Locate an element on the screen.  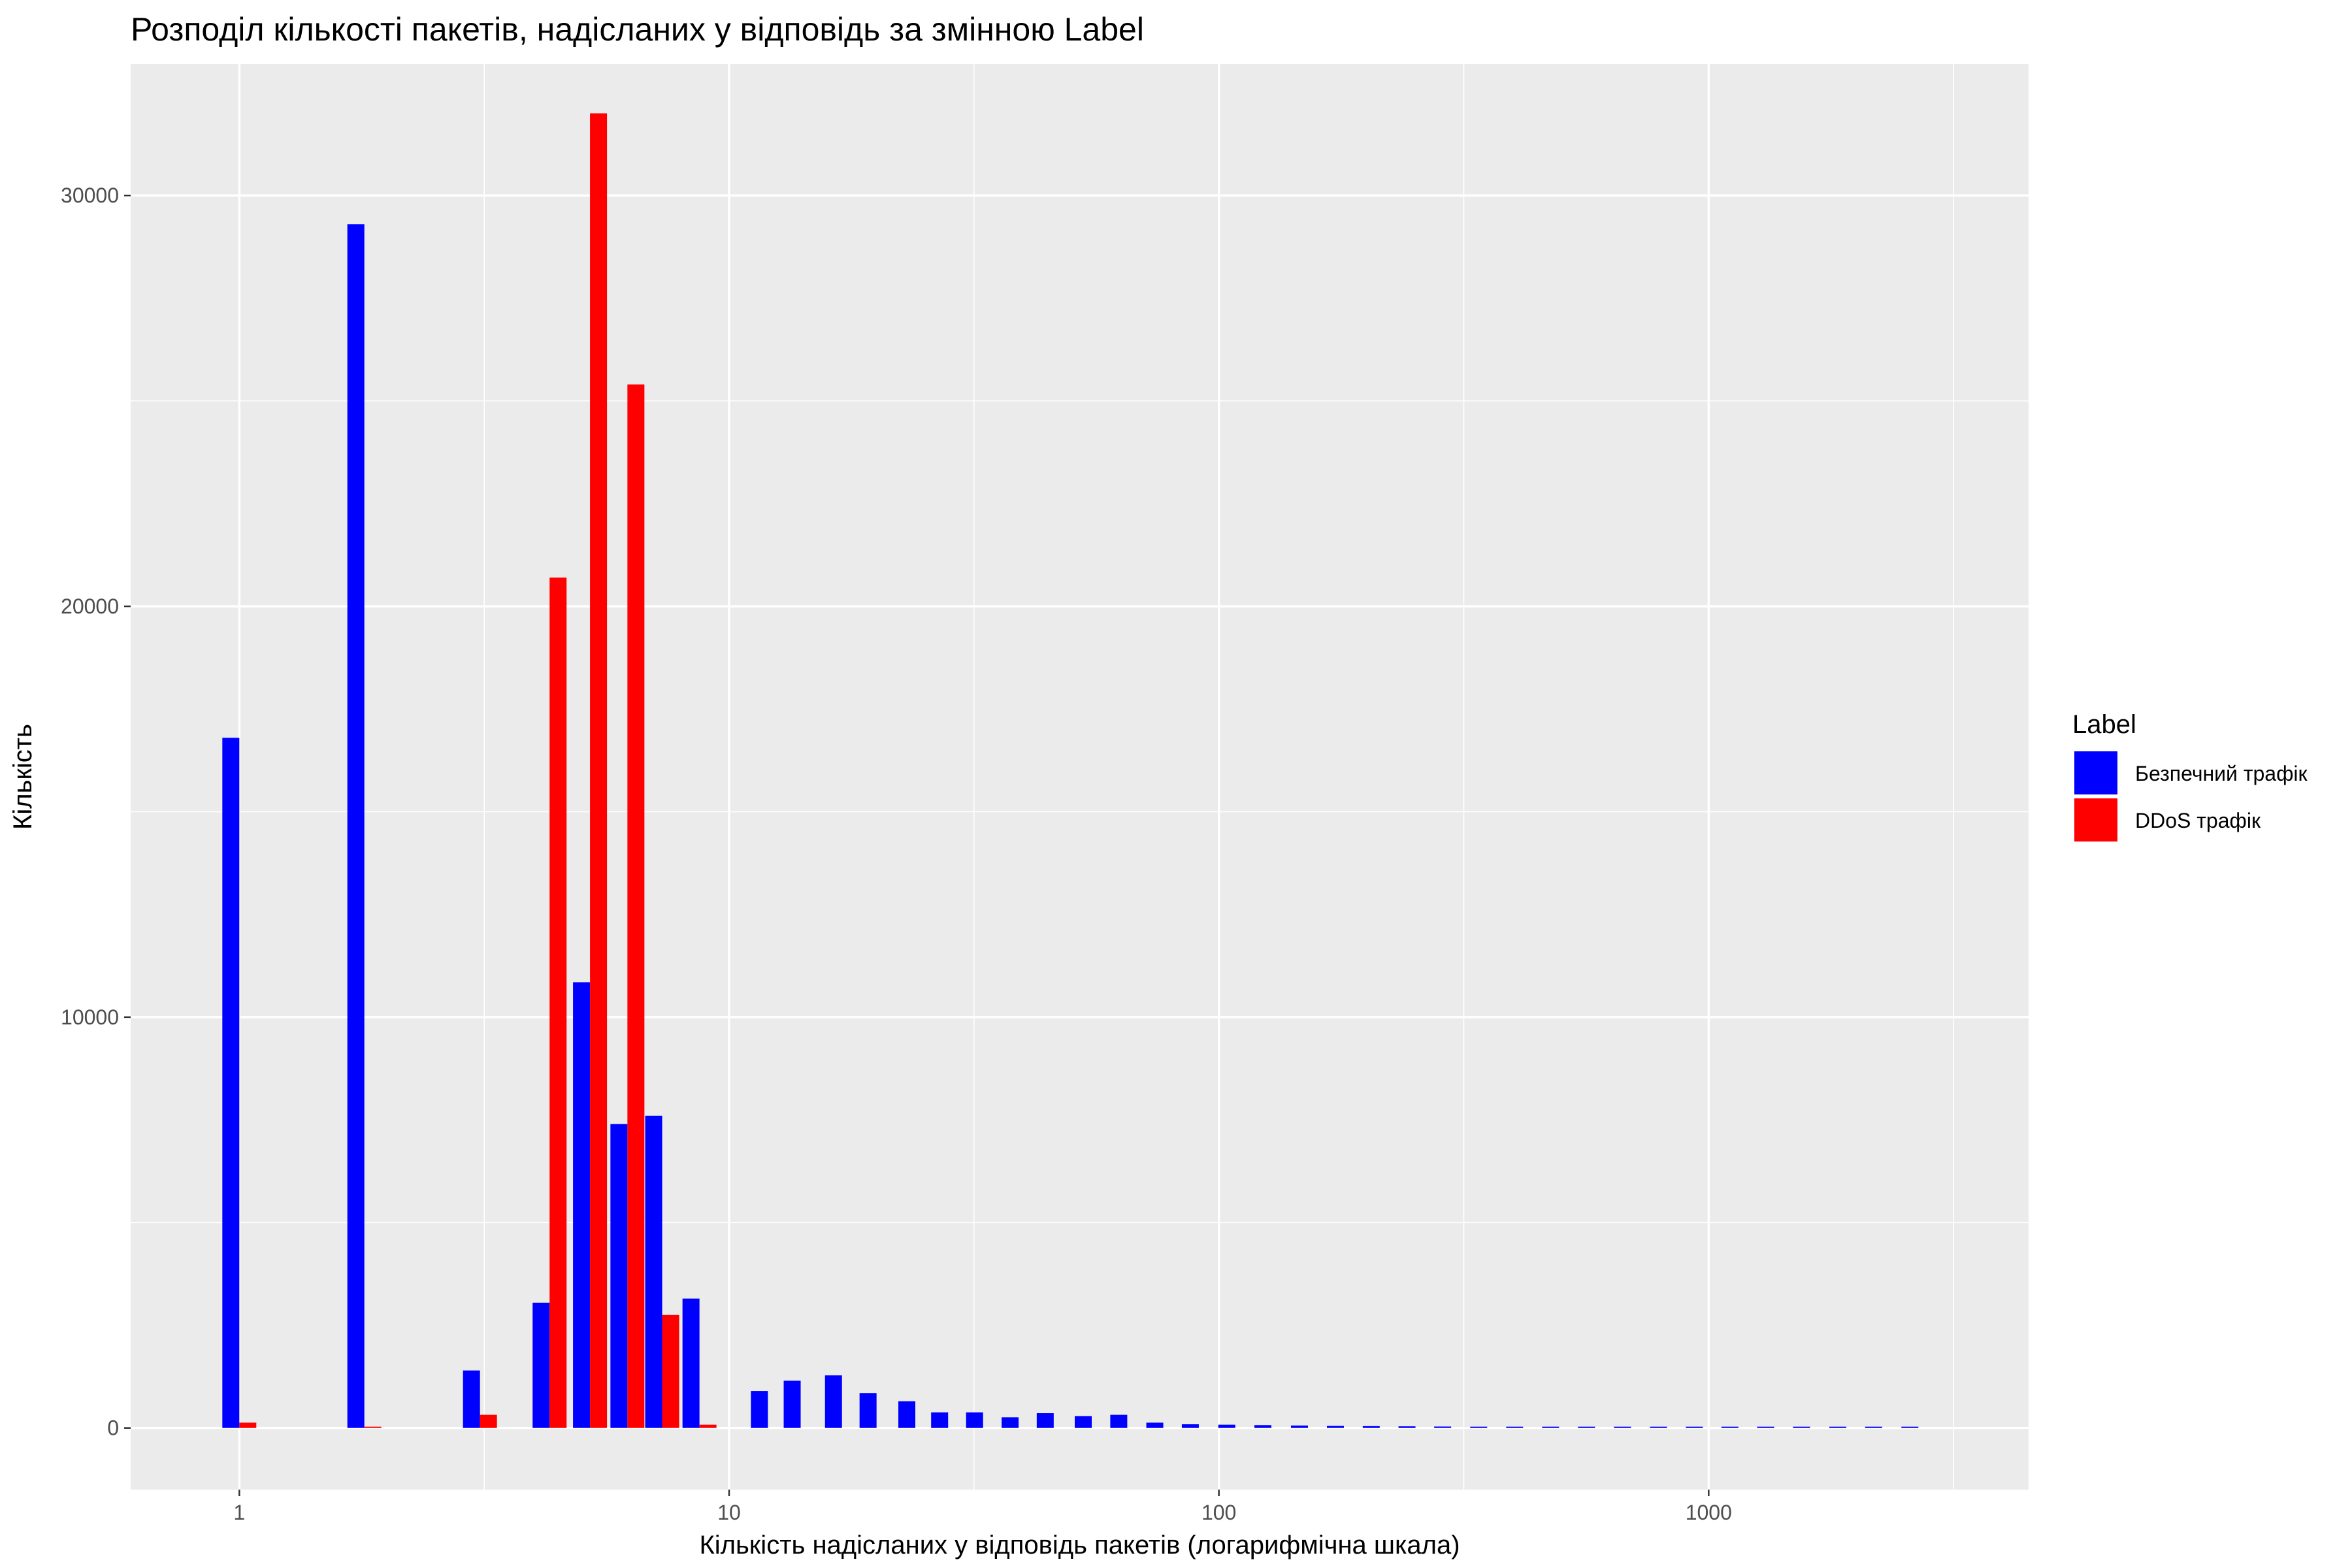
y-tick-label: 20000 is located at coordinates (90, 606).